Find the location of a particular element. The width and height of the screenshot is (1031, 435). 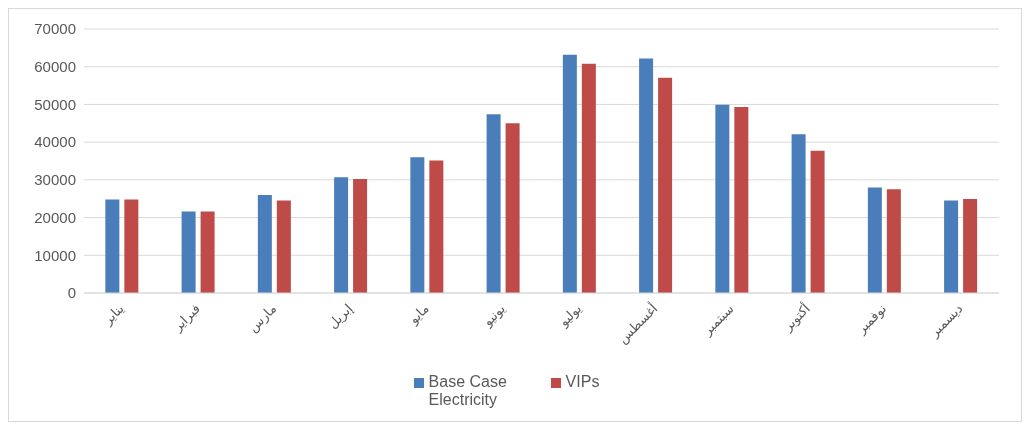

x-tick-label: يناير is located at coordinates (113, 314).